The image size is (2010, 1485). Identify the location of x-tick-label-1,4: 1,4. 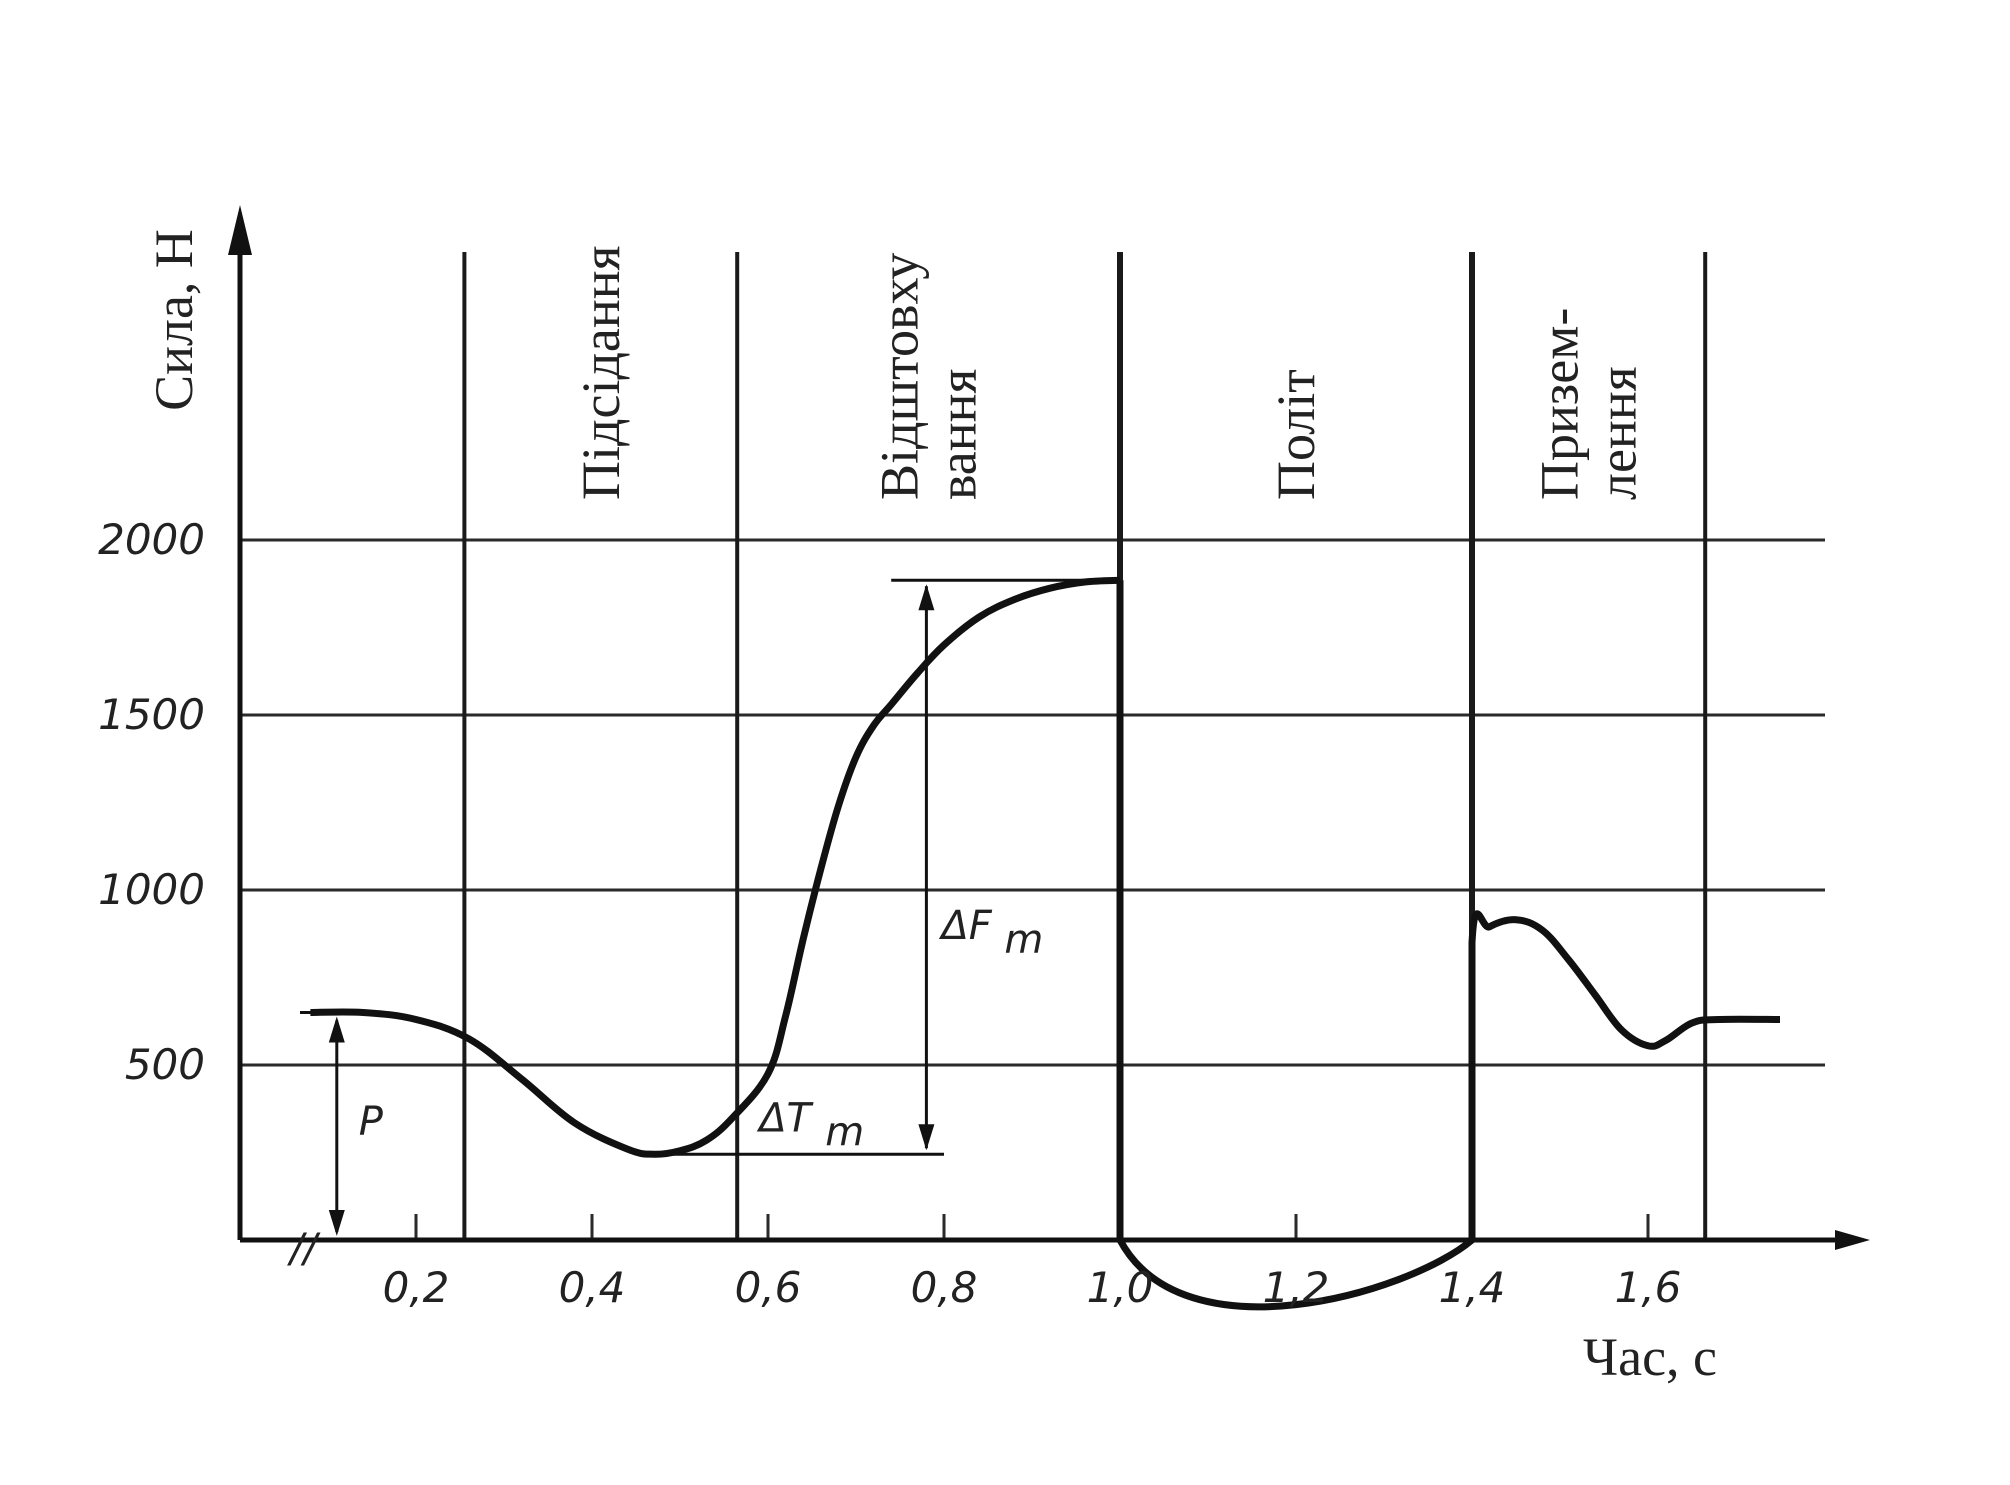
(1472, 1287).